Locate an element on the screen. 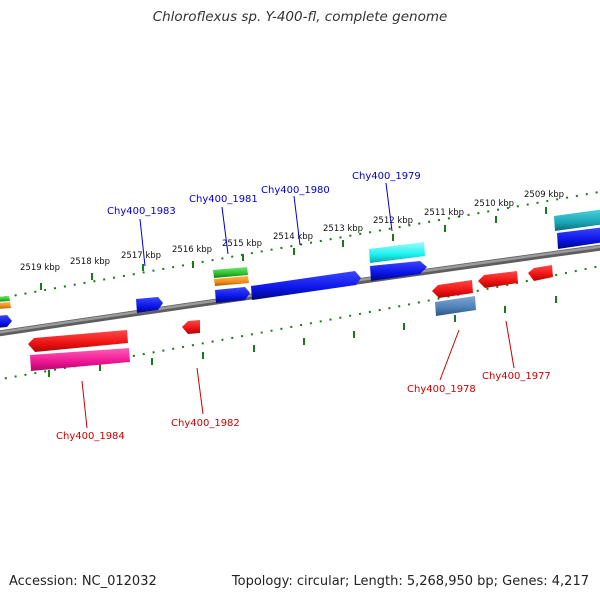 This screenshot has width=600, height=600. gene-label-chy400-1979: Chy400_1979 is located at coordinates (386, 176).